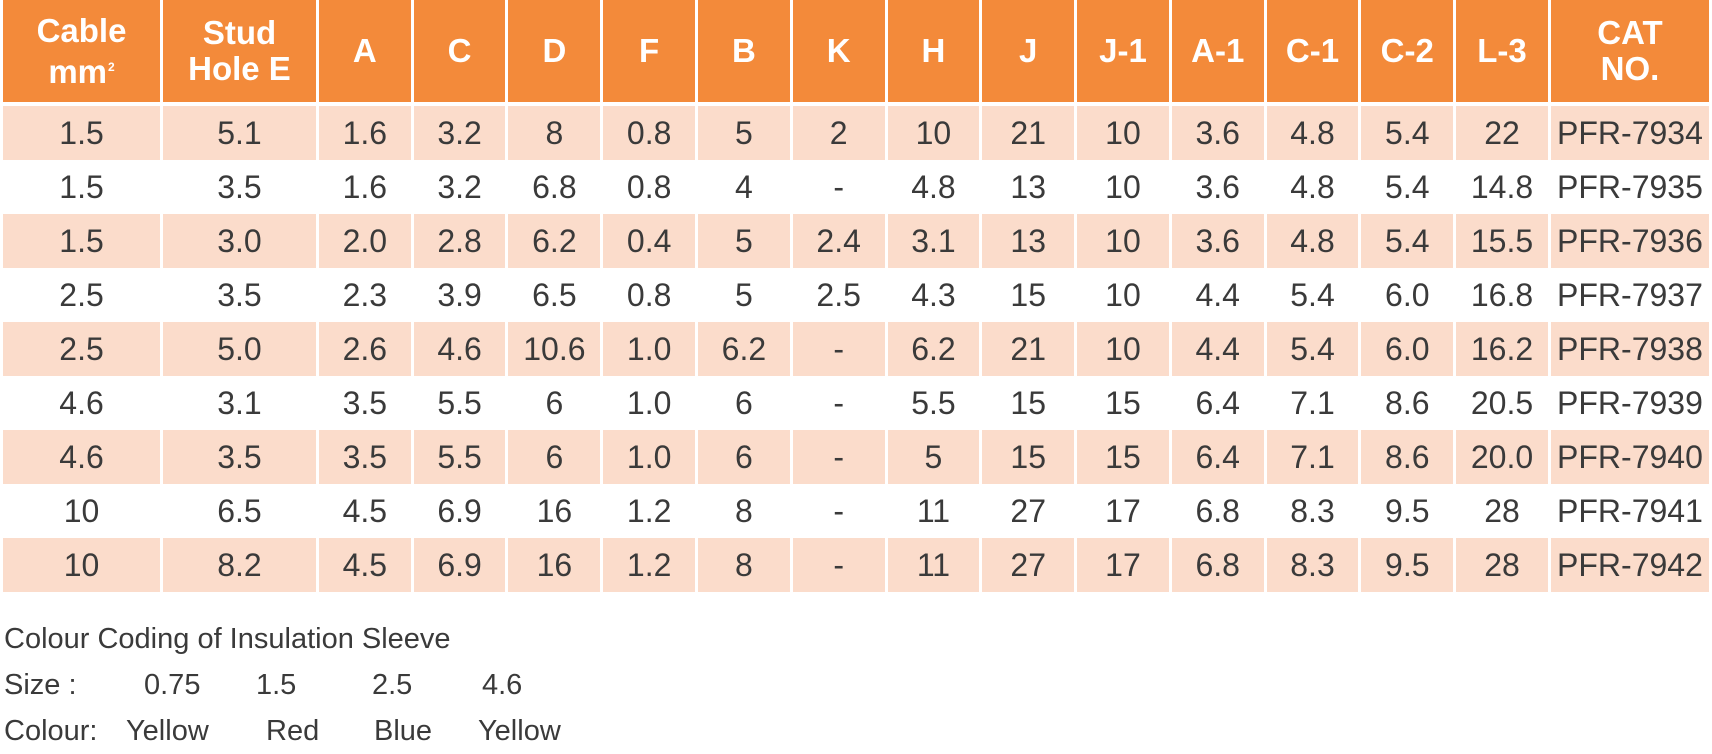 The width and height of the screenshot is (1712, 754). What do you see at coordinates (1502, 511) in the screenshot?
I see `cell-l3: 28` at bounding box center [1502, 511].